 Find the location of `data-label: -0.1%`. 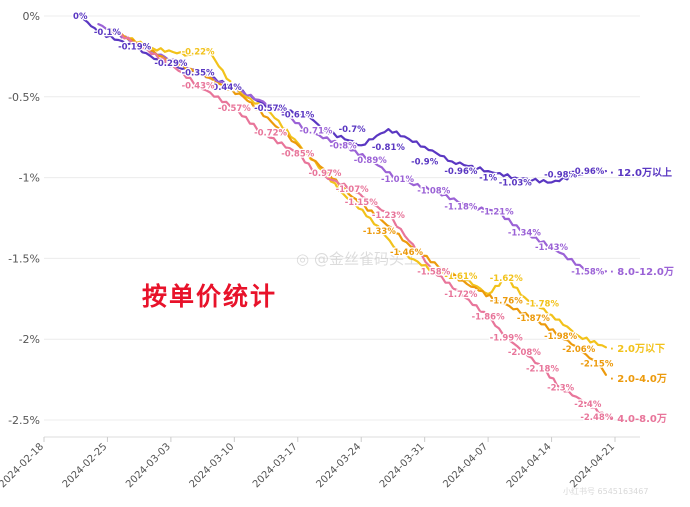

data-label: -0.1% is located at coordinates (108, 33).